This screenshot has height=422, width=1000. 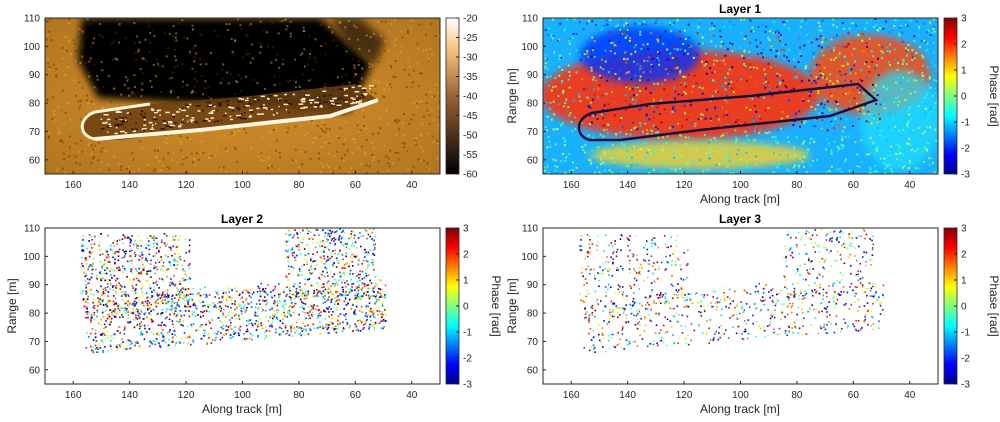 I want to click on colorbar-tick-label: -35, so click(x=470, y=77).